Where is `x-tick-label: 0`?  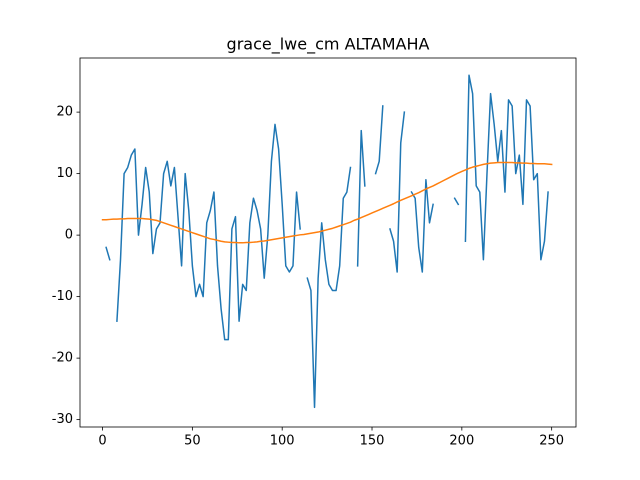
x-tick-label: 0 is located at coordinates (102, 441).